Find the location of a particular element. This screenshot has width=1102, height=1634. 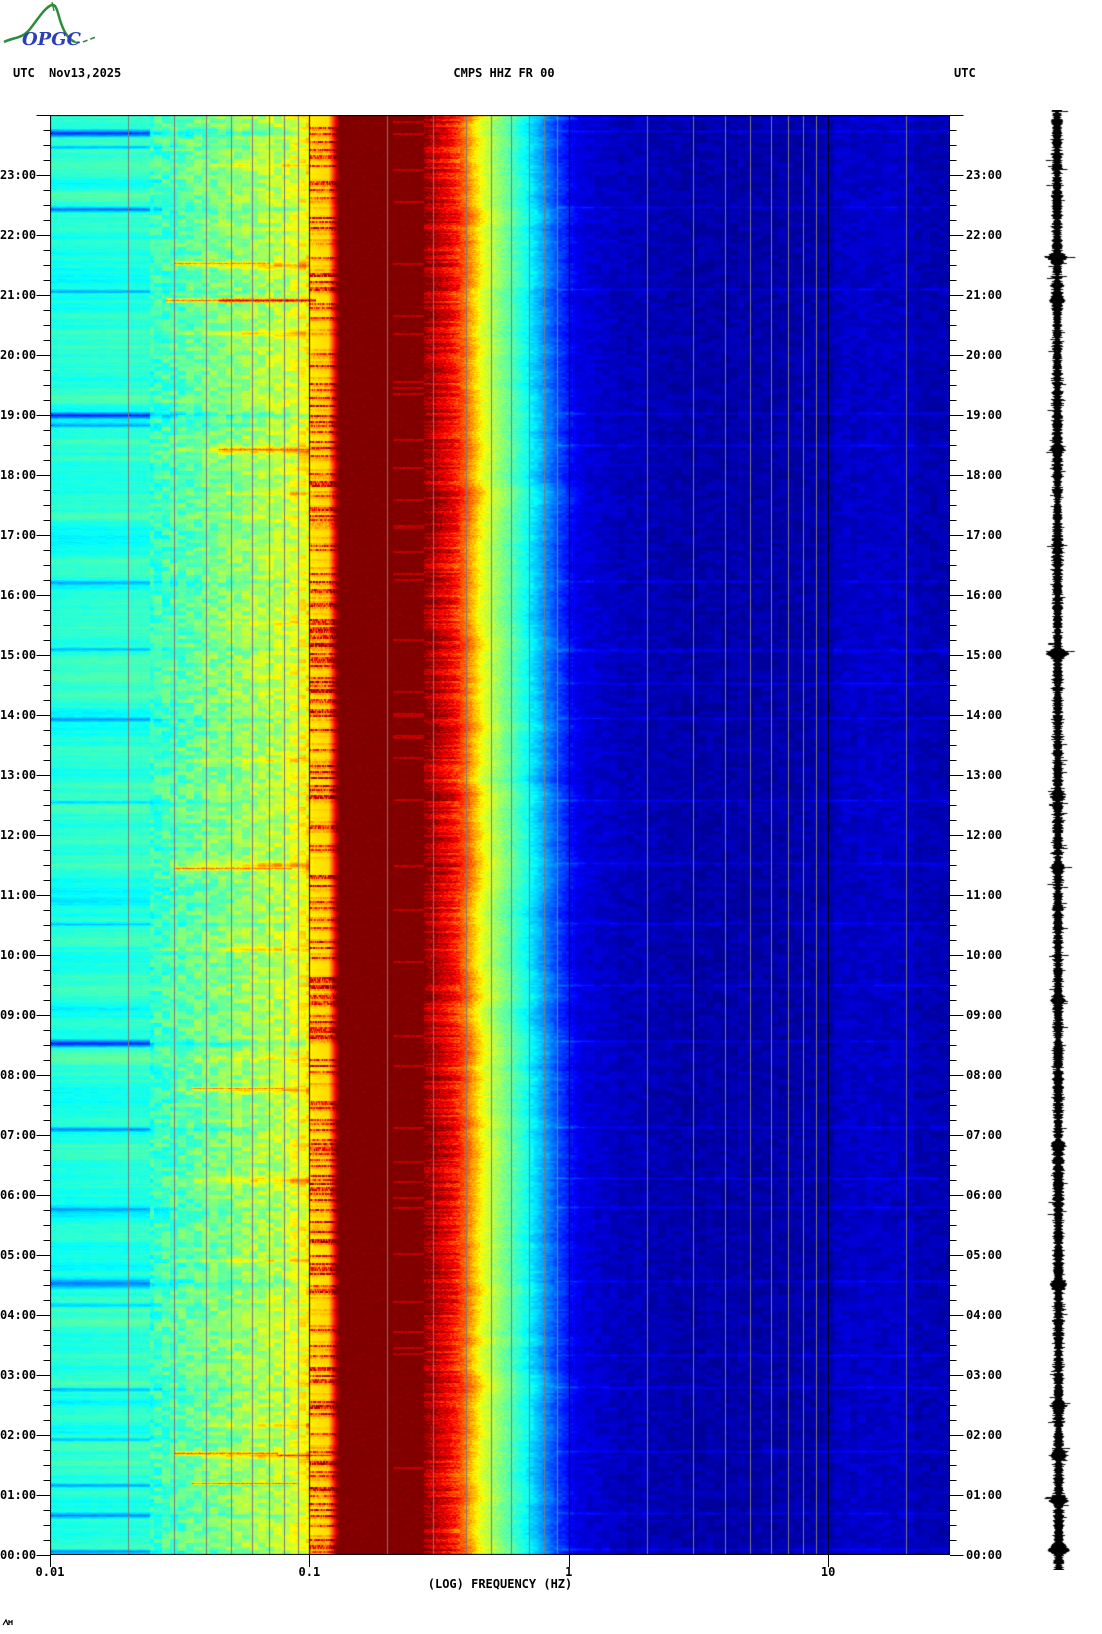

right-hour-label: 02:00 is located at coordinates (984, 1435).